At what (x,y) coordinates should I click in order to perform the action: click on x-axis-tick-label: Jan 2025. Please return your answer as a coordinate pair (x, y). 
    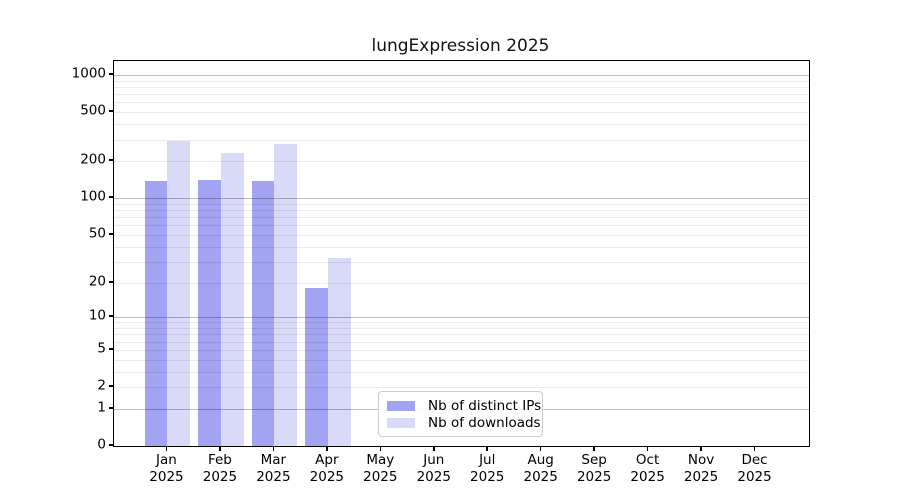
    Looking at the image, I should click on (166, 468).